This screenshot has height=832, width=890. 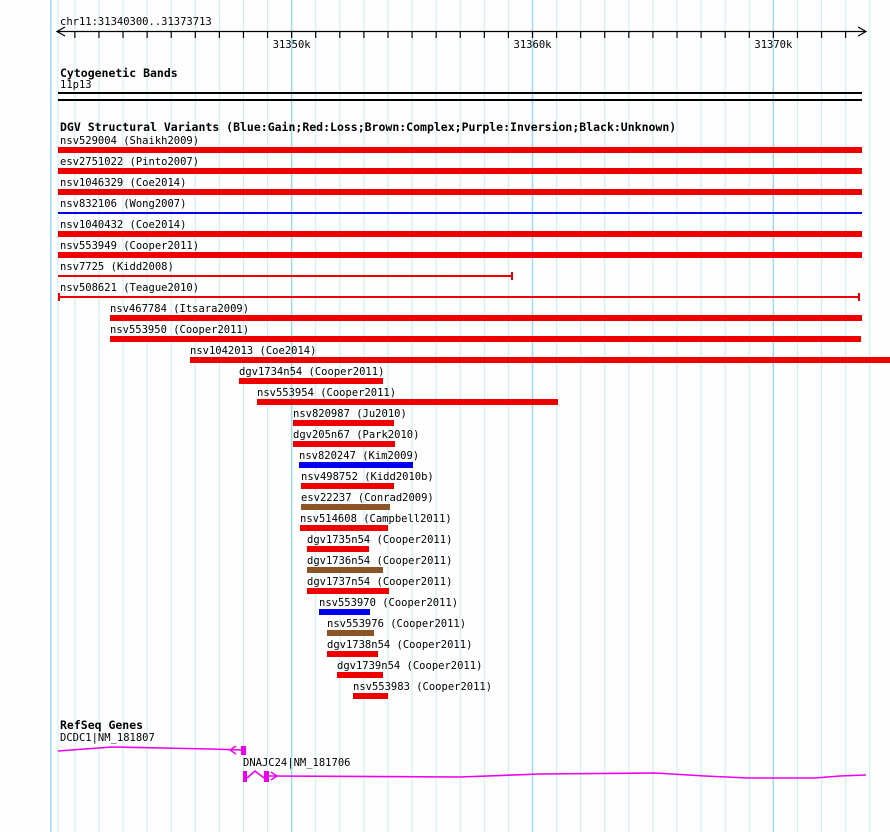 What do you see at coordinates (123, 183) in the screenshot?
I see `variant-label: nsv1046329 (Coe2014)` at bounding box center [123, 183].